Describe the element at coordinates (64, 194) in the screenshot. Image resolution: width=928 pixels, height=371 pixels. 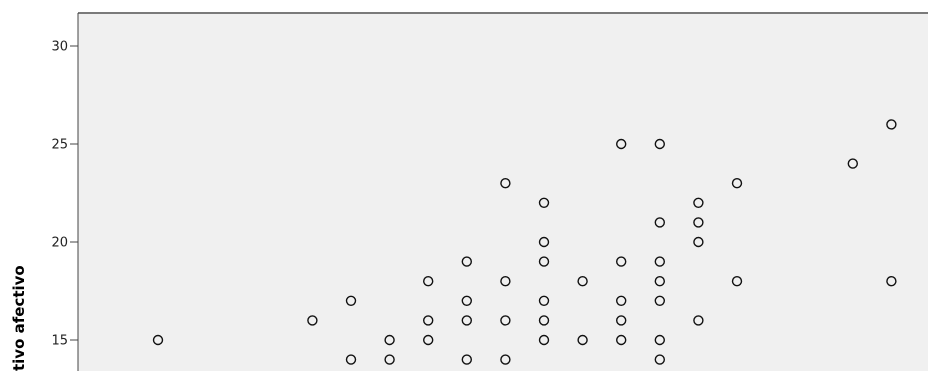
I see `y-axis-ticks: 15 20 25 30` at that location.